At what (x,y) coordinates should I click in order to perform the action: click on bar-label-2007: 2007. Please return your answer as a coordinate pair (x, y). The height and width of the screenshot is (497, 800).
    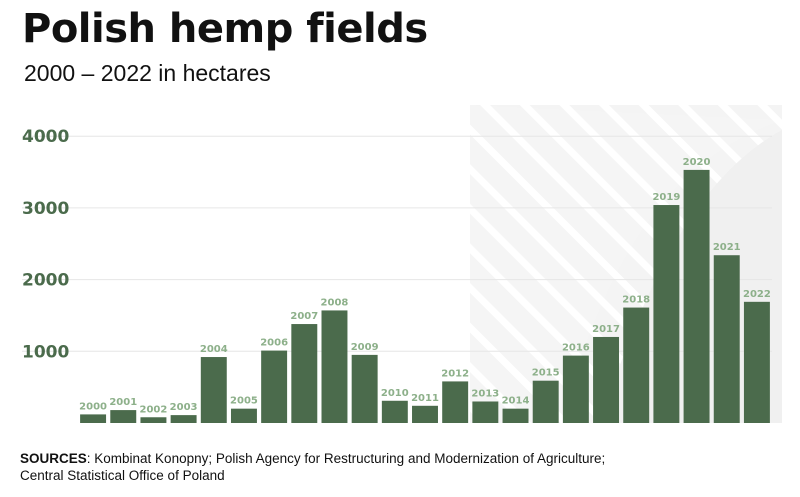
    Looking at the image, I should click on (304, 316).